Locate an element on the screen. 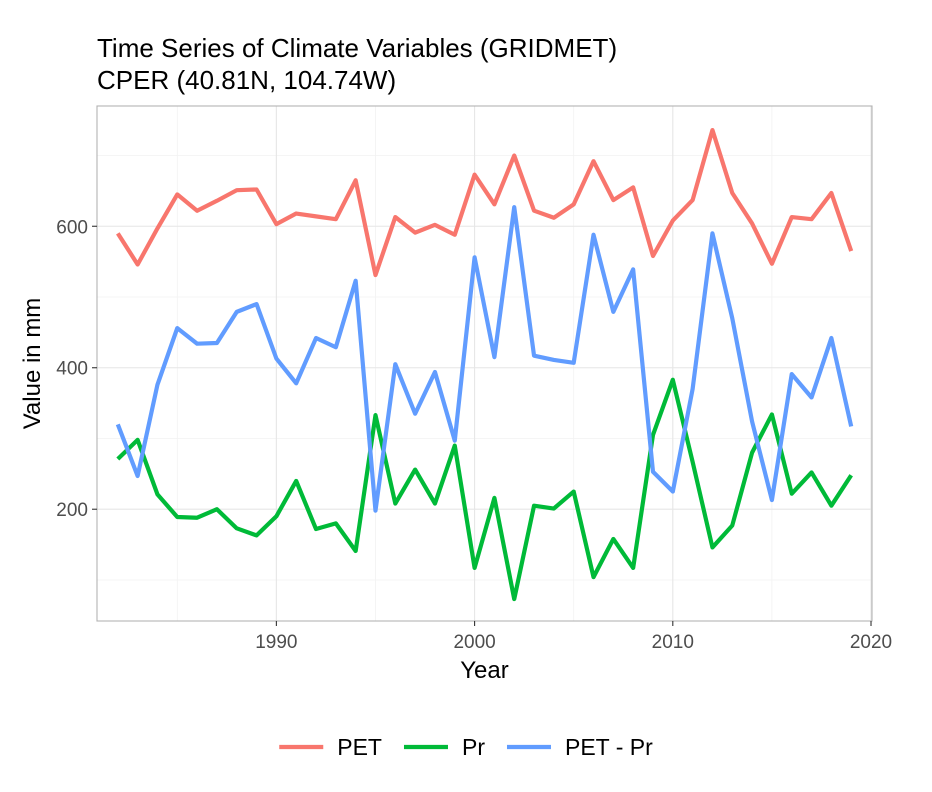  y-tick-label: 600 is located at coordinates (72, 227).